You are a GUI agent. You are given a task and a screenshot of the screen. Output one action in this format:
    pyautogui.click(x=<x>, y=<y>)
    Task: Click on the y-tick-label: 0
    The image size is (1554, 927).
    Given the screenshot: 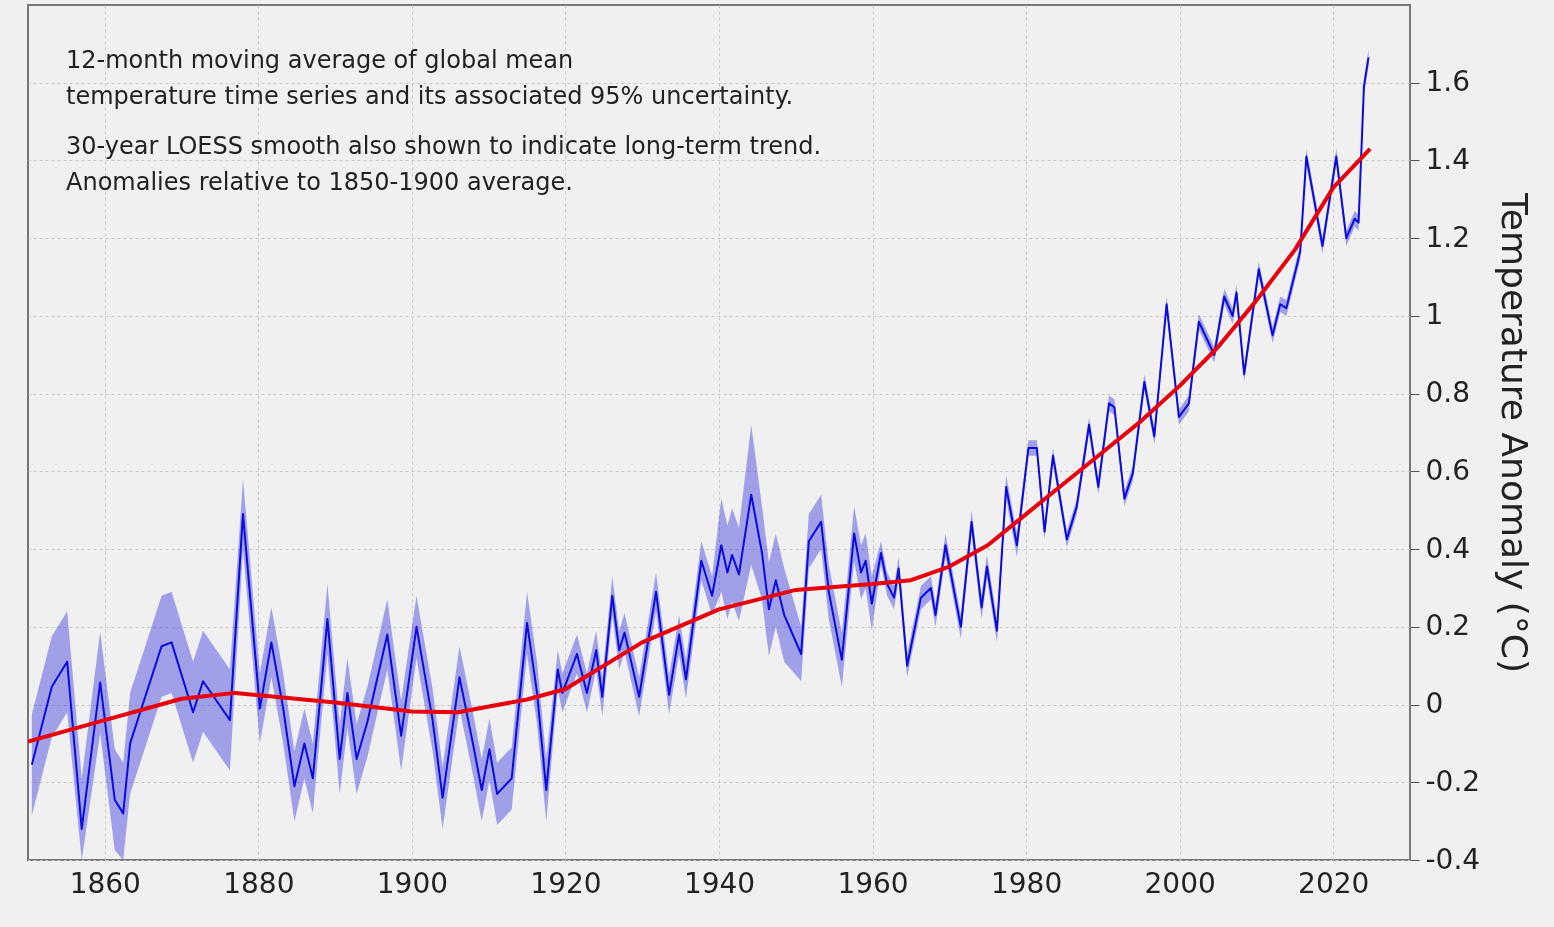 What is the action you would take?
    pyautogui.click(x=1434, y=704)
    